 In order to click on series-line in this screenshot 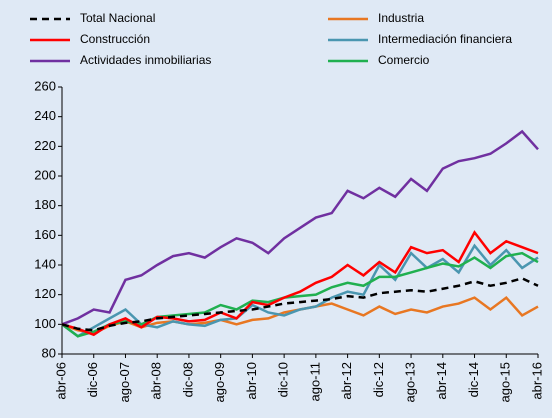, I will do `click(300, 304)`.